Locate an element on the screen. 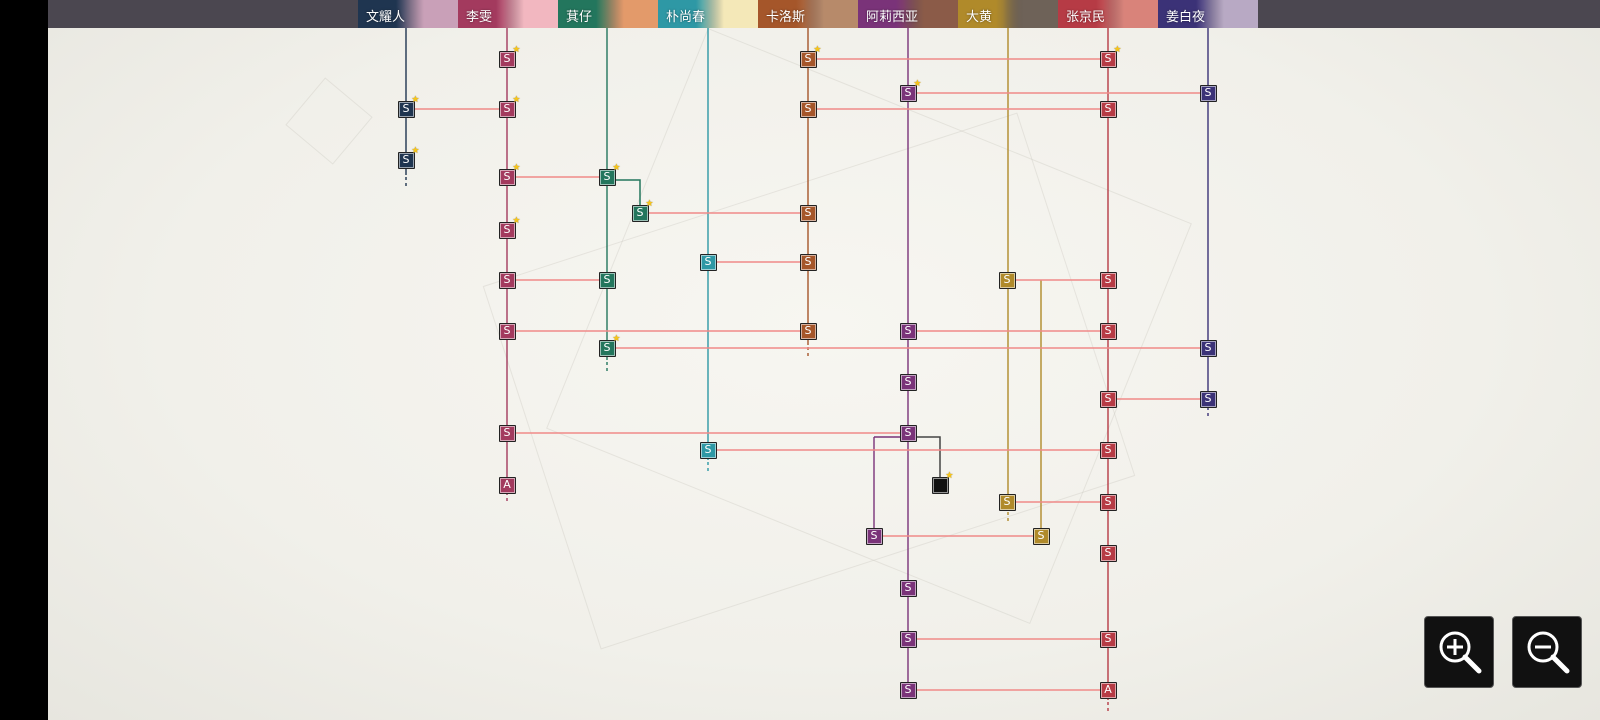 Image resolution: width=1600 pixels, height=720 pixels. character-tab-piao: 朴尚春 is located at coordinates (708, 14).